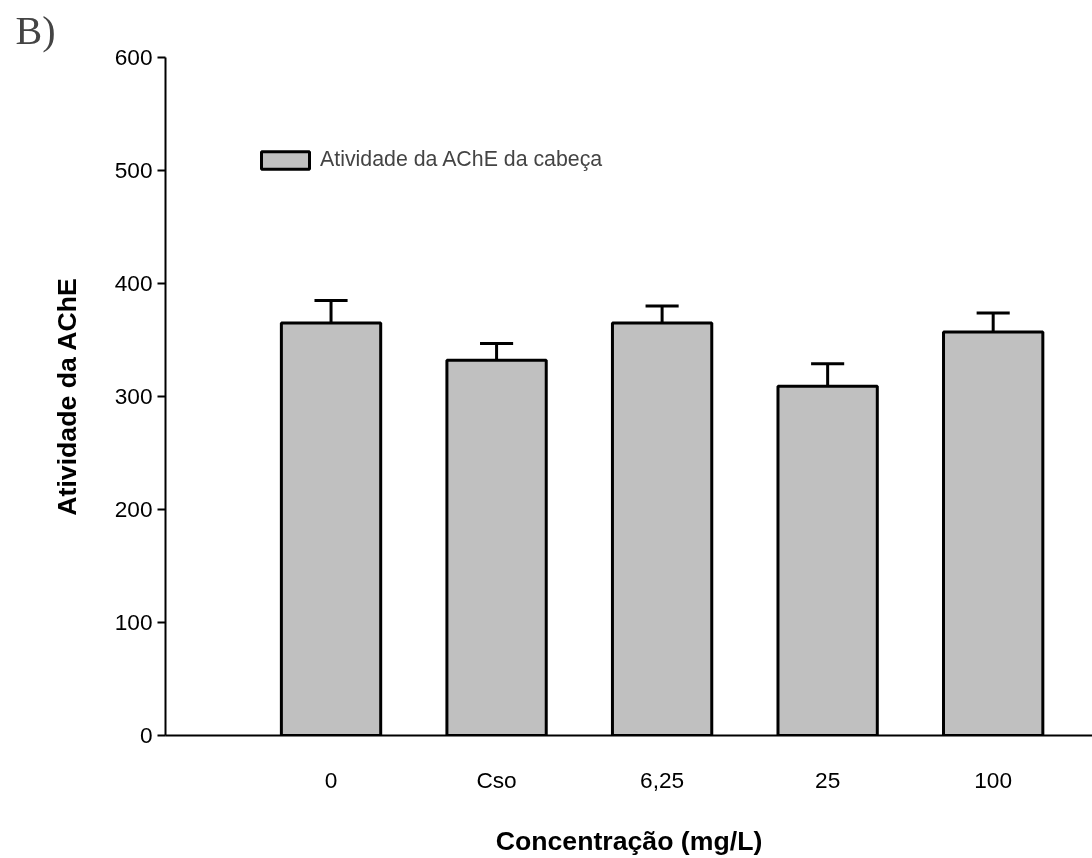 This screenshot has height=858, width=1092. I want to click on y-tick-label: 600, so click(133, 57).